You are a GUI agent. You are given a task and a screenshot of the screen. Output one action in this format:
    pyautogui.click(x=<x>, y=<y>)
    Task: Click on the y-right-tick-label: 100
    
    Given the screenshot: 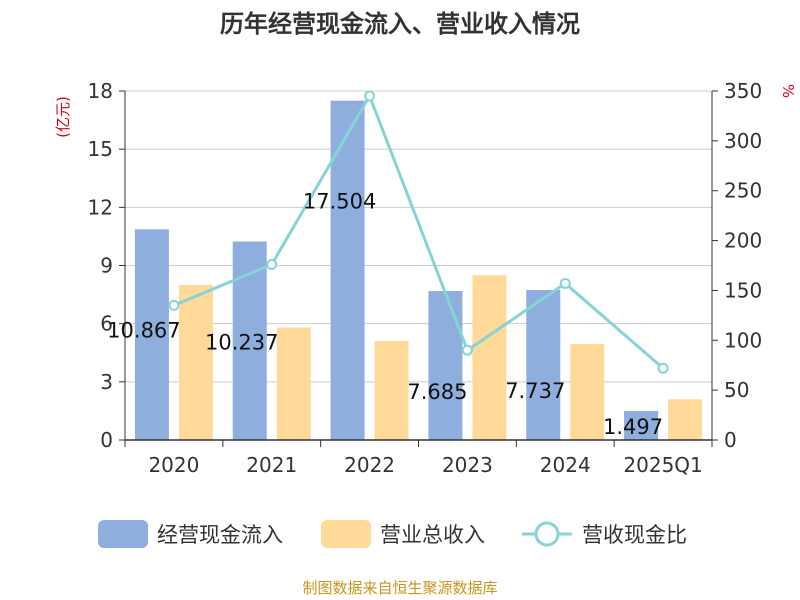 What is the action you would take?
    pyautogui.click(x=743, y=340)
    